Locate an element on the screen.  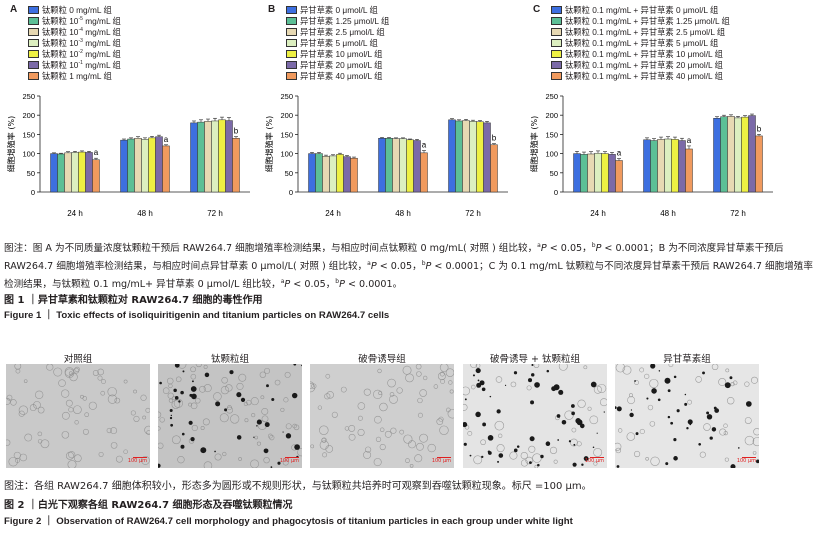
scale-bar: 100 μm is located at coordinates (746, 460).